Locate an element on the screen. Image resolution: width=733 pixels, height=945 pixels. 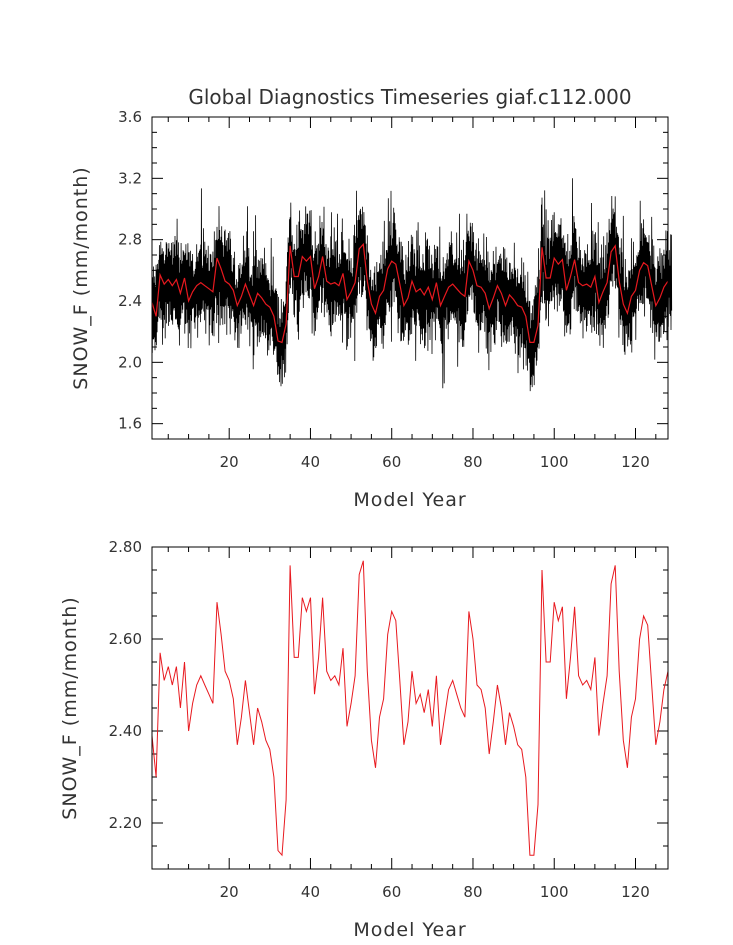
y-tick-label: 2.4 is located at coordinates (130, 301).